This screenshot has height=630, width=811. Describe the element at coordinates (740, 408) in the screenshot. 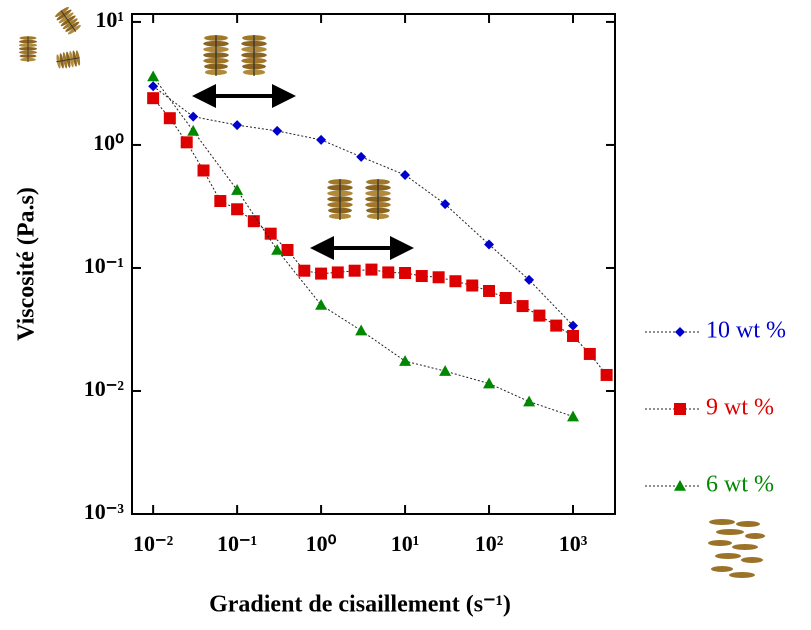

I see `legend-label: 9 wt %` at that location.